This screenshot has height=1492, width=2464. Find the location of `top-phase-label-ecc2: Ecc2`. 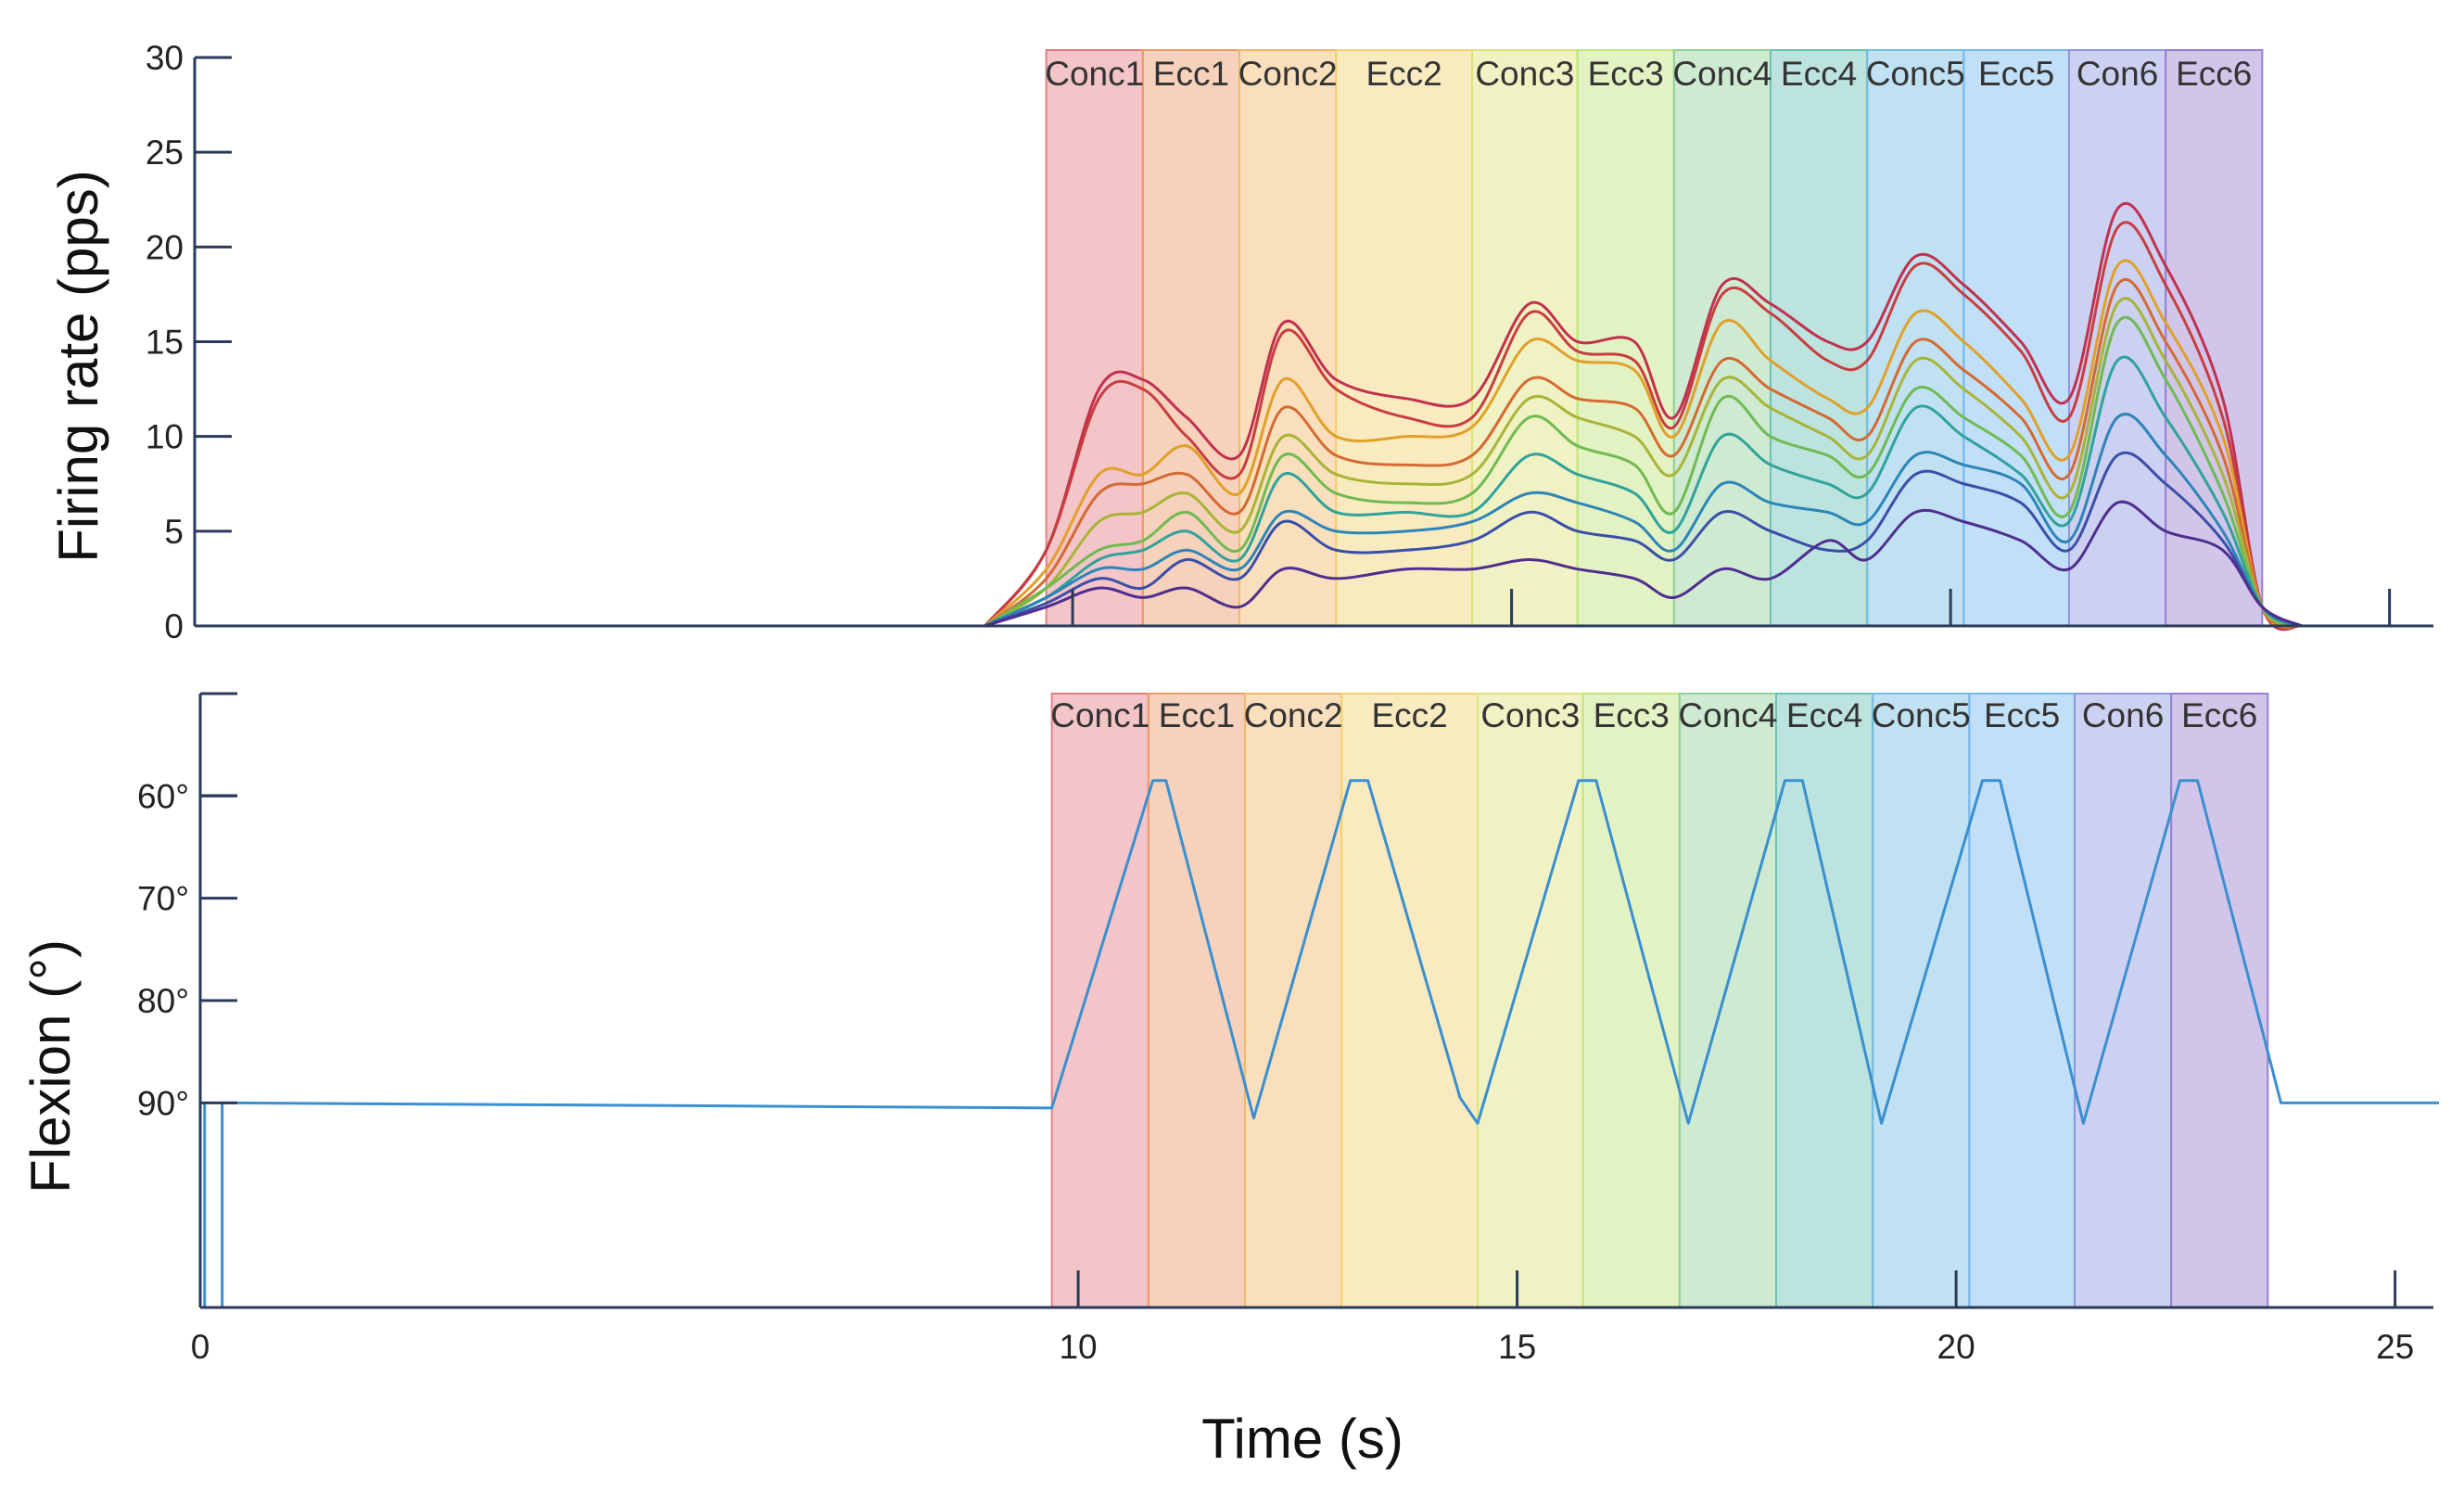

top-phase-label-ecc2: Ecc2 is located at coordinates (1403, 74).